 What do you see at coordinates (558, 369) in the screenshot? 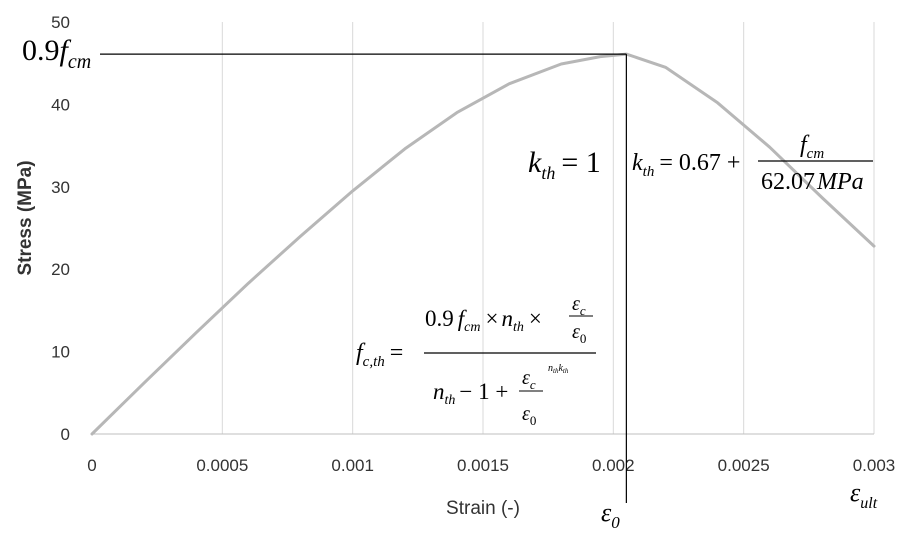
I see `fc-den-exponent: nthkth` at bounding box center [558, 369].